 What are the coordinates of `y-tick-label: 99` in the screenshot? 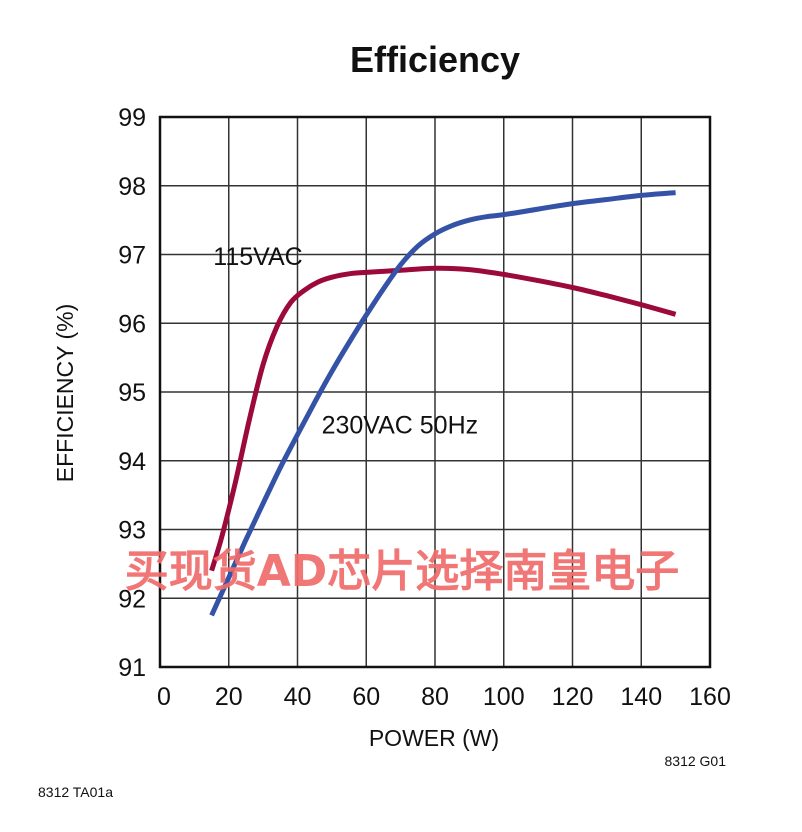 It's located at (132, 118).